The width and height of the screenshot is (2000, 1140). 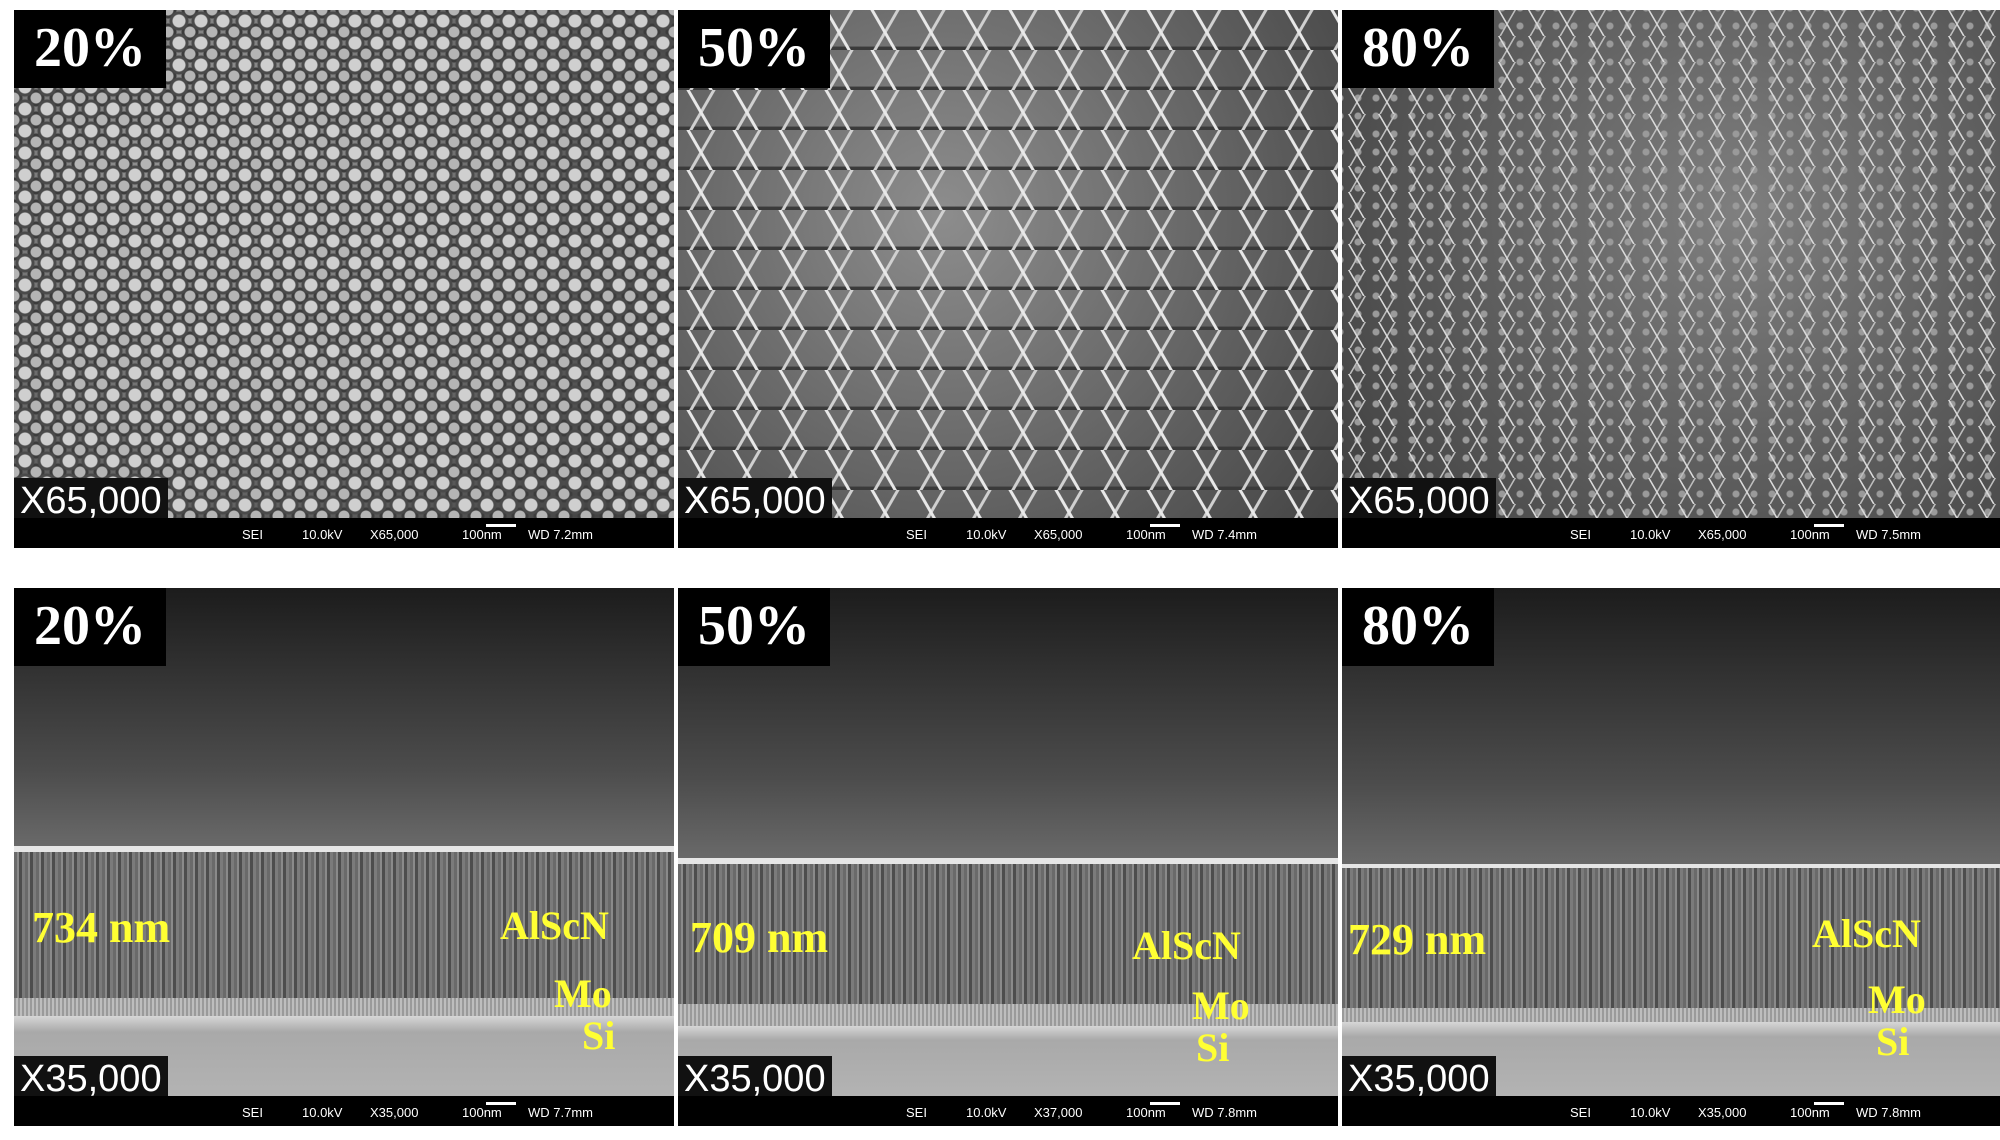 What do you see at coordinates (1058, 1112) in the screenshot?
I see `magnification-label: X37,000` at bounding box center [1058, 1112].